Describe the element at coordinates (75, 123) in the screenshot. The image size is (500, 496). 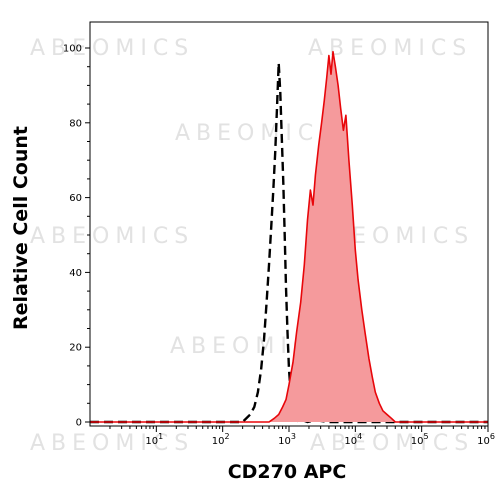
I see `y-tick-label: 80` at that location.